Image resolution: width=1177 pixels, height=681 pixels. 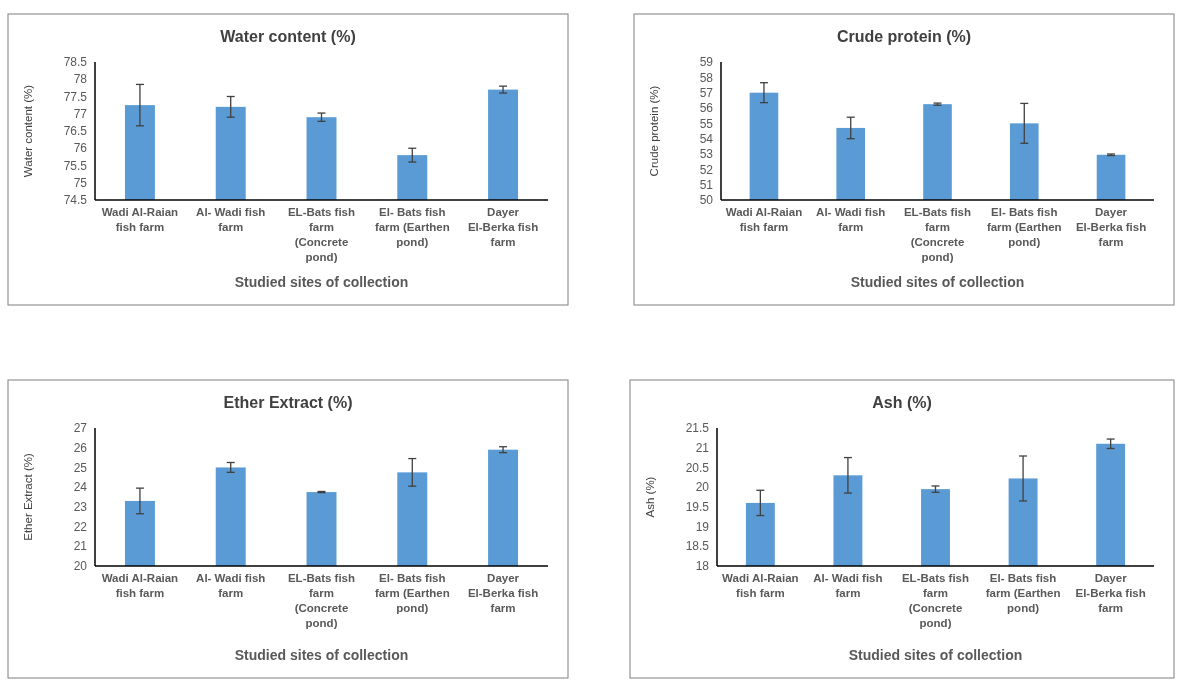 What do you see at coordinates (80, 182) in the screenshot?
I see `y-tick-label: 75` at bounding box center [80, 182].